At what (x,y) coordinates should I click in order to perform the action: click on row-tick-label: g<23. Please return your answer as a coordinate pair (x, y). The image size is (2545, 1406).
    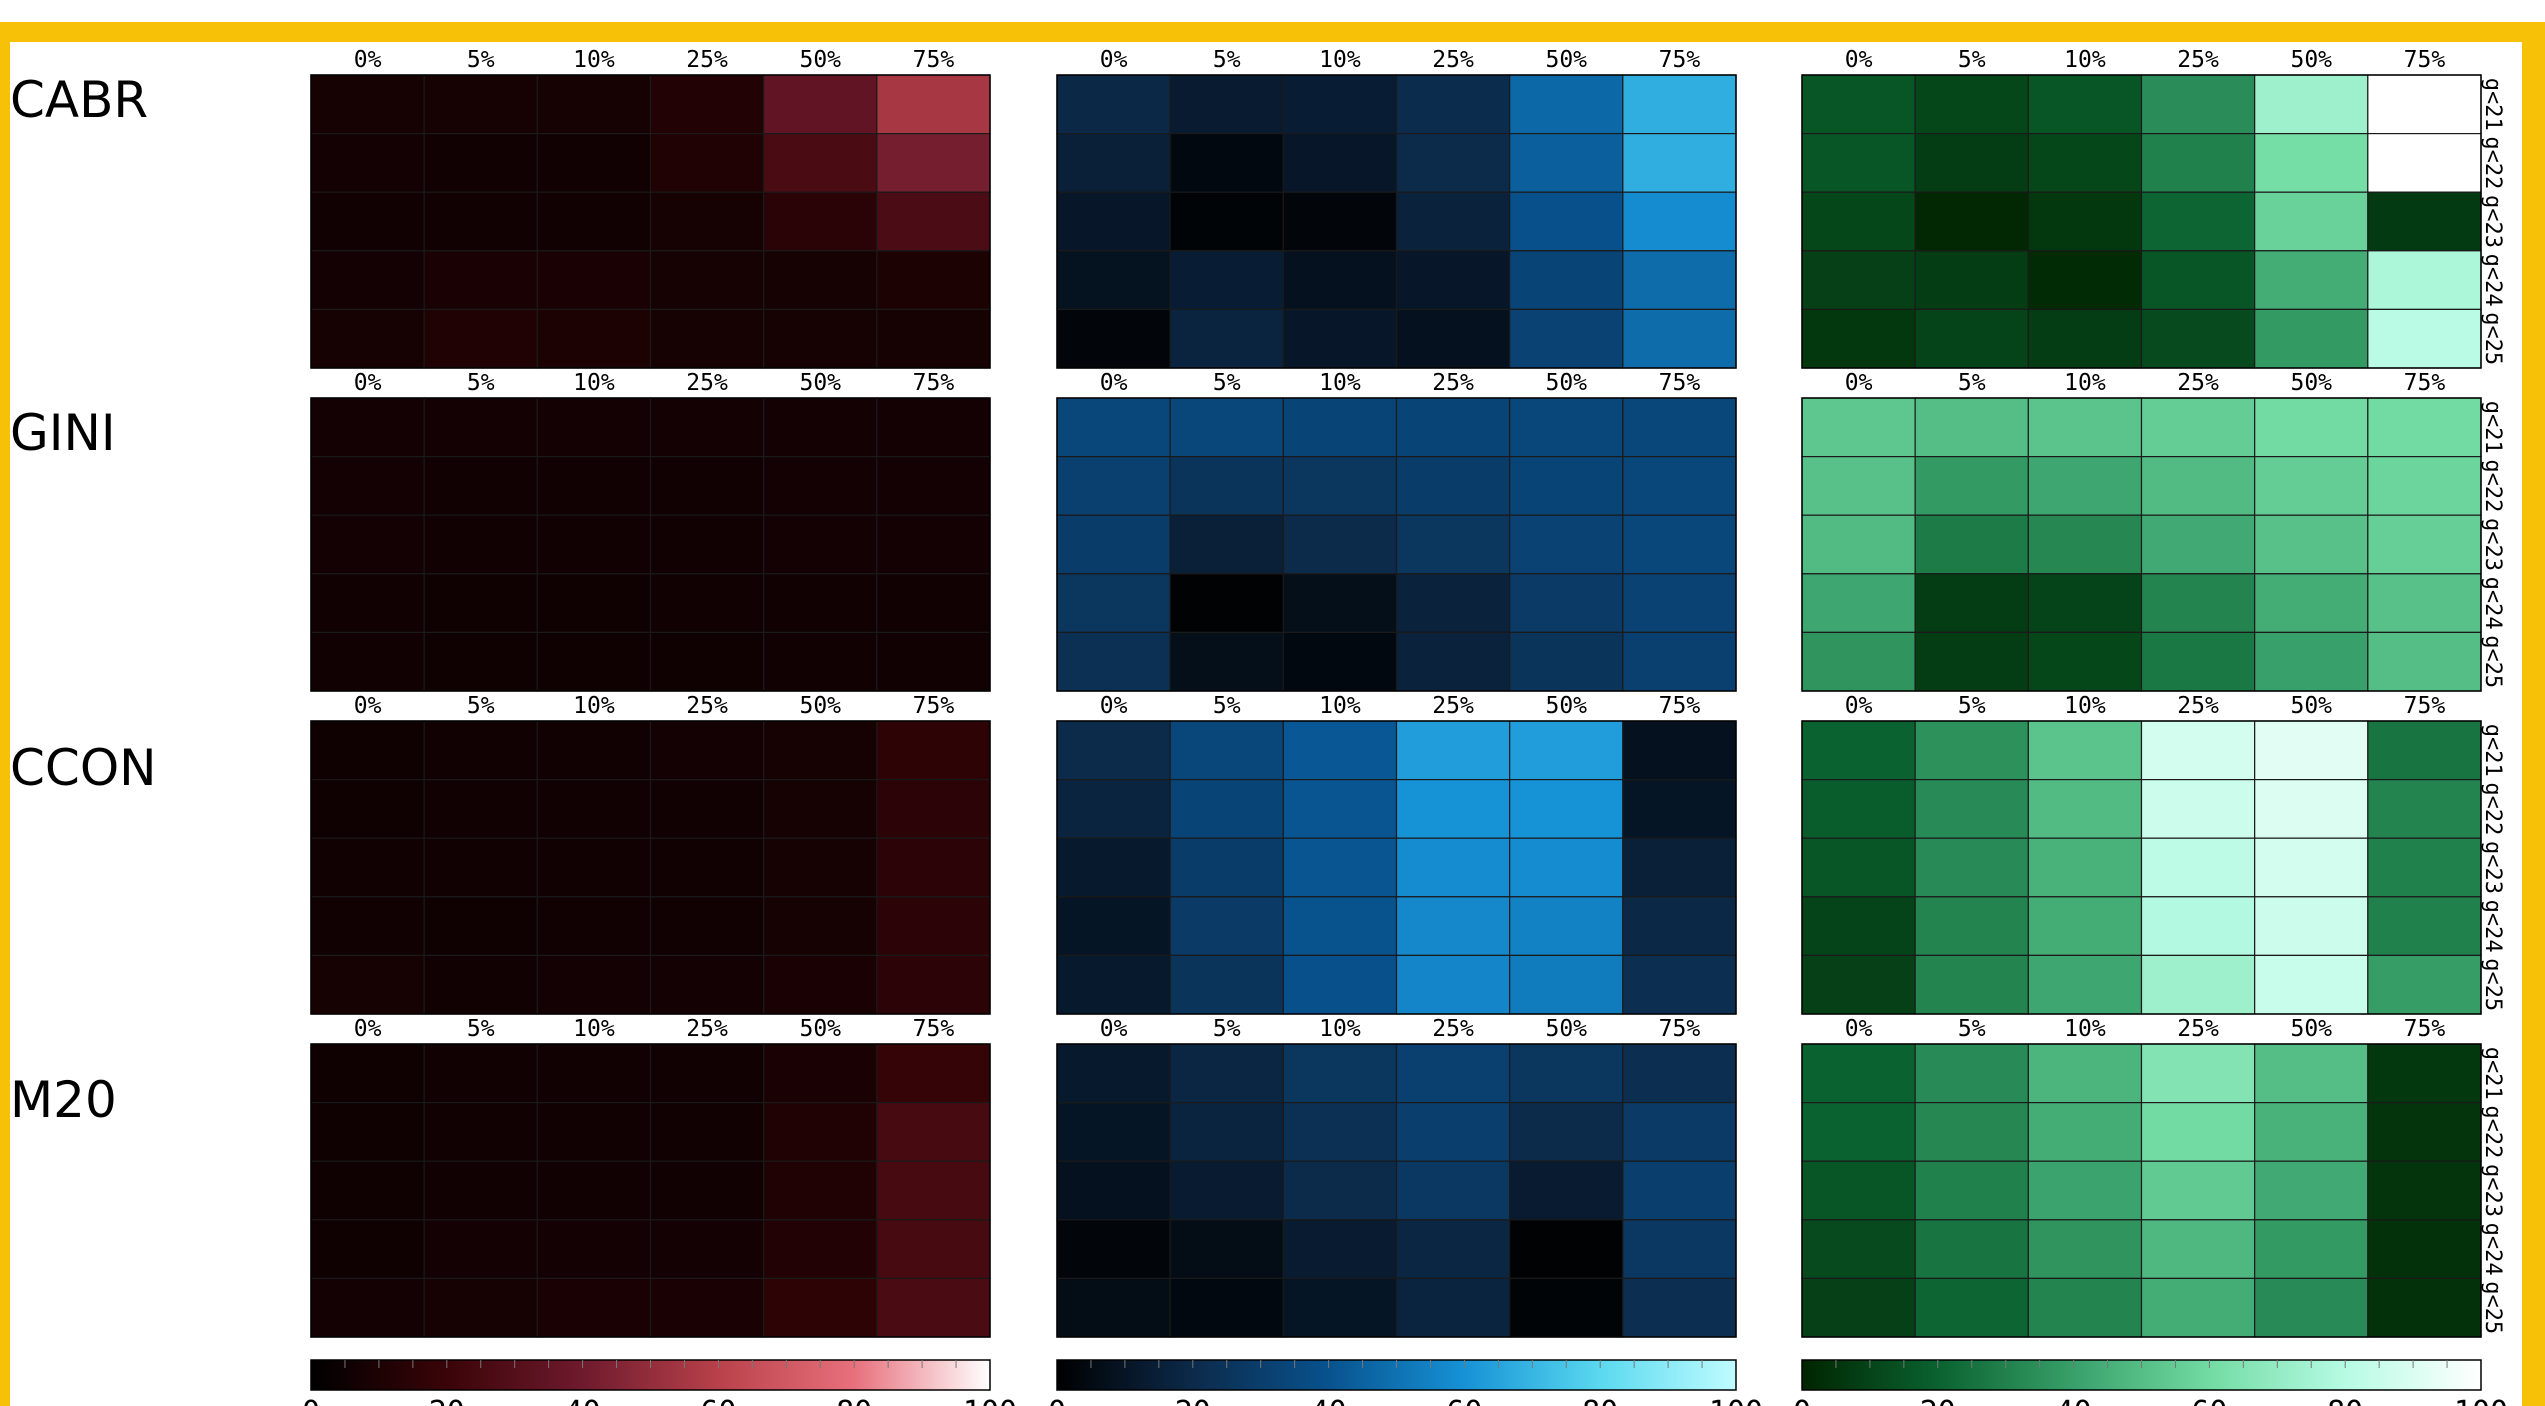
    Looking at the image, I should click on (2492, 867).